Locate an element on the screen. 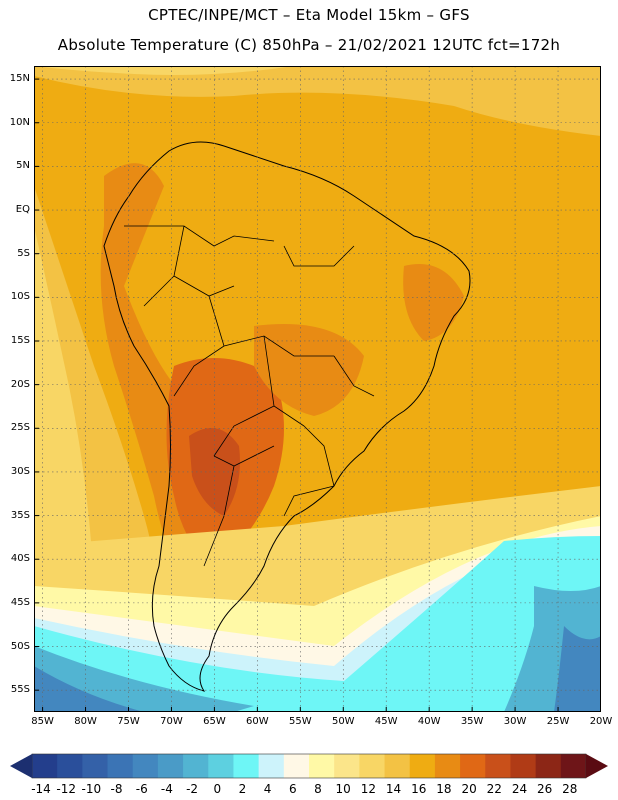 The image size is (618, 800). colorbar-label: 26 is located at coordinates (544, 789).